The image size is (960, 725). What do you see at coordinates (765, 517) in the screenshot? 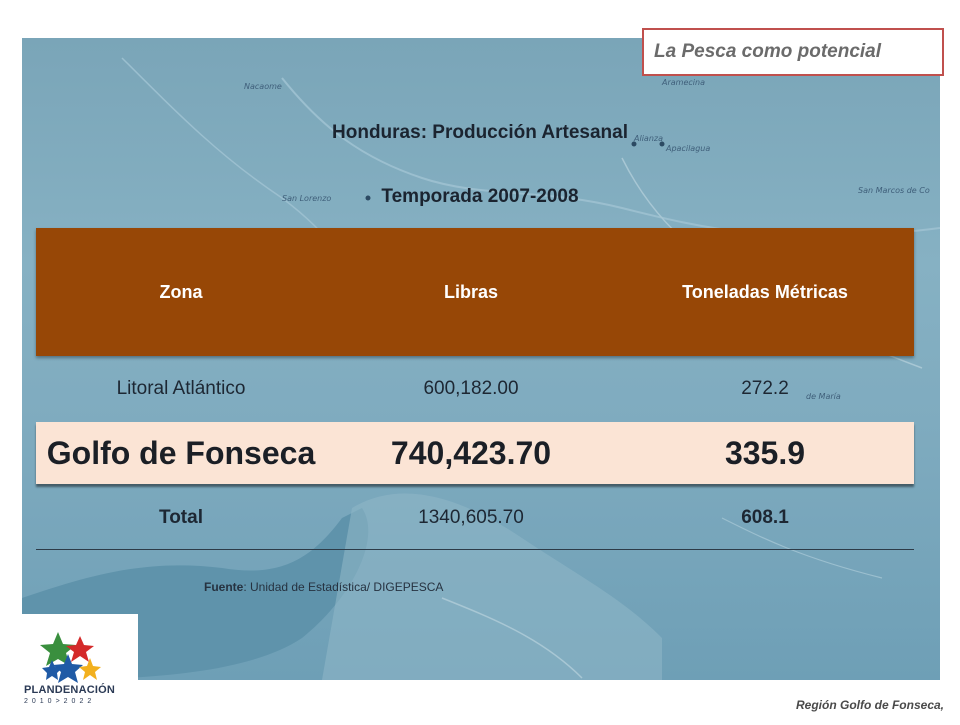
I see `cell-toneladas: 608.1` at bounding box center [765, 517].